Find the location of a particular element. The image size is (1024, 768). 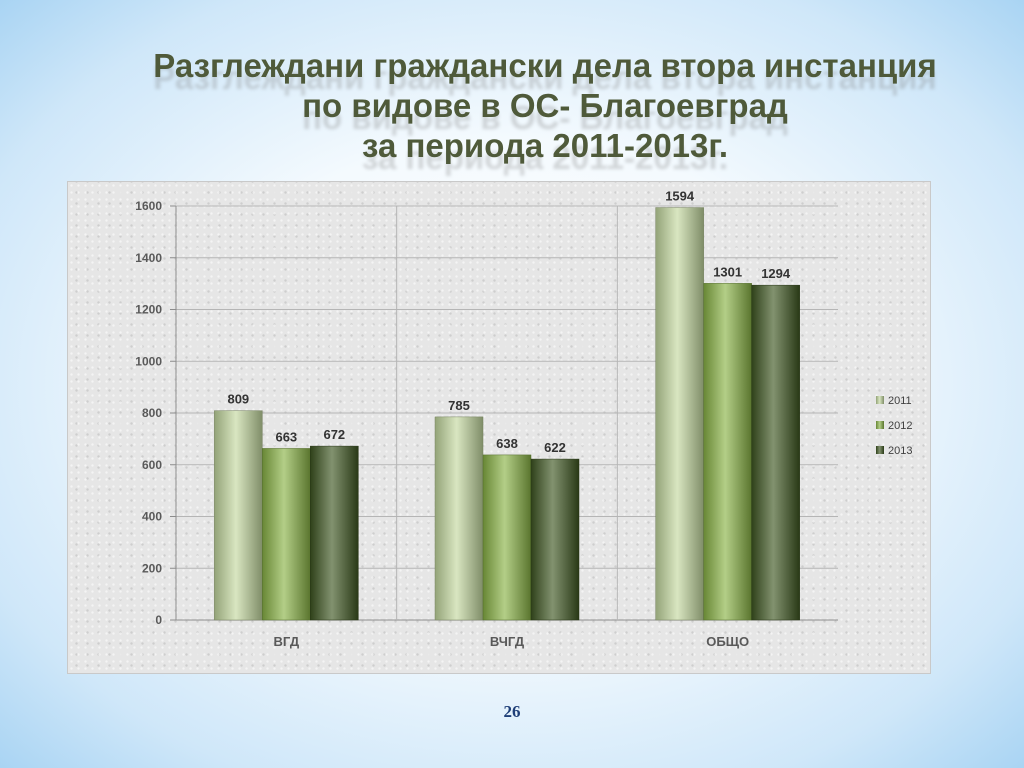

data-label: 1594 is located at coordinates (680, 196).